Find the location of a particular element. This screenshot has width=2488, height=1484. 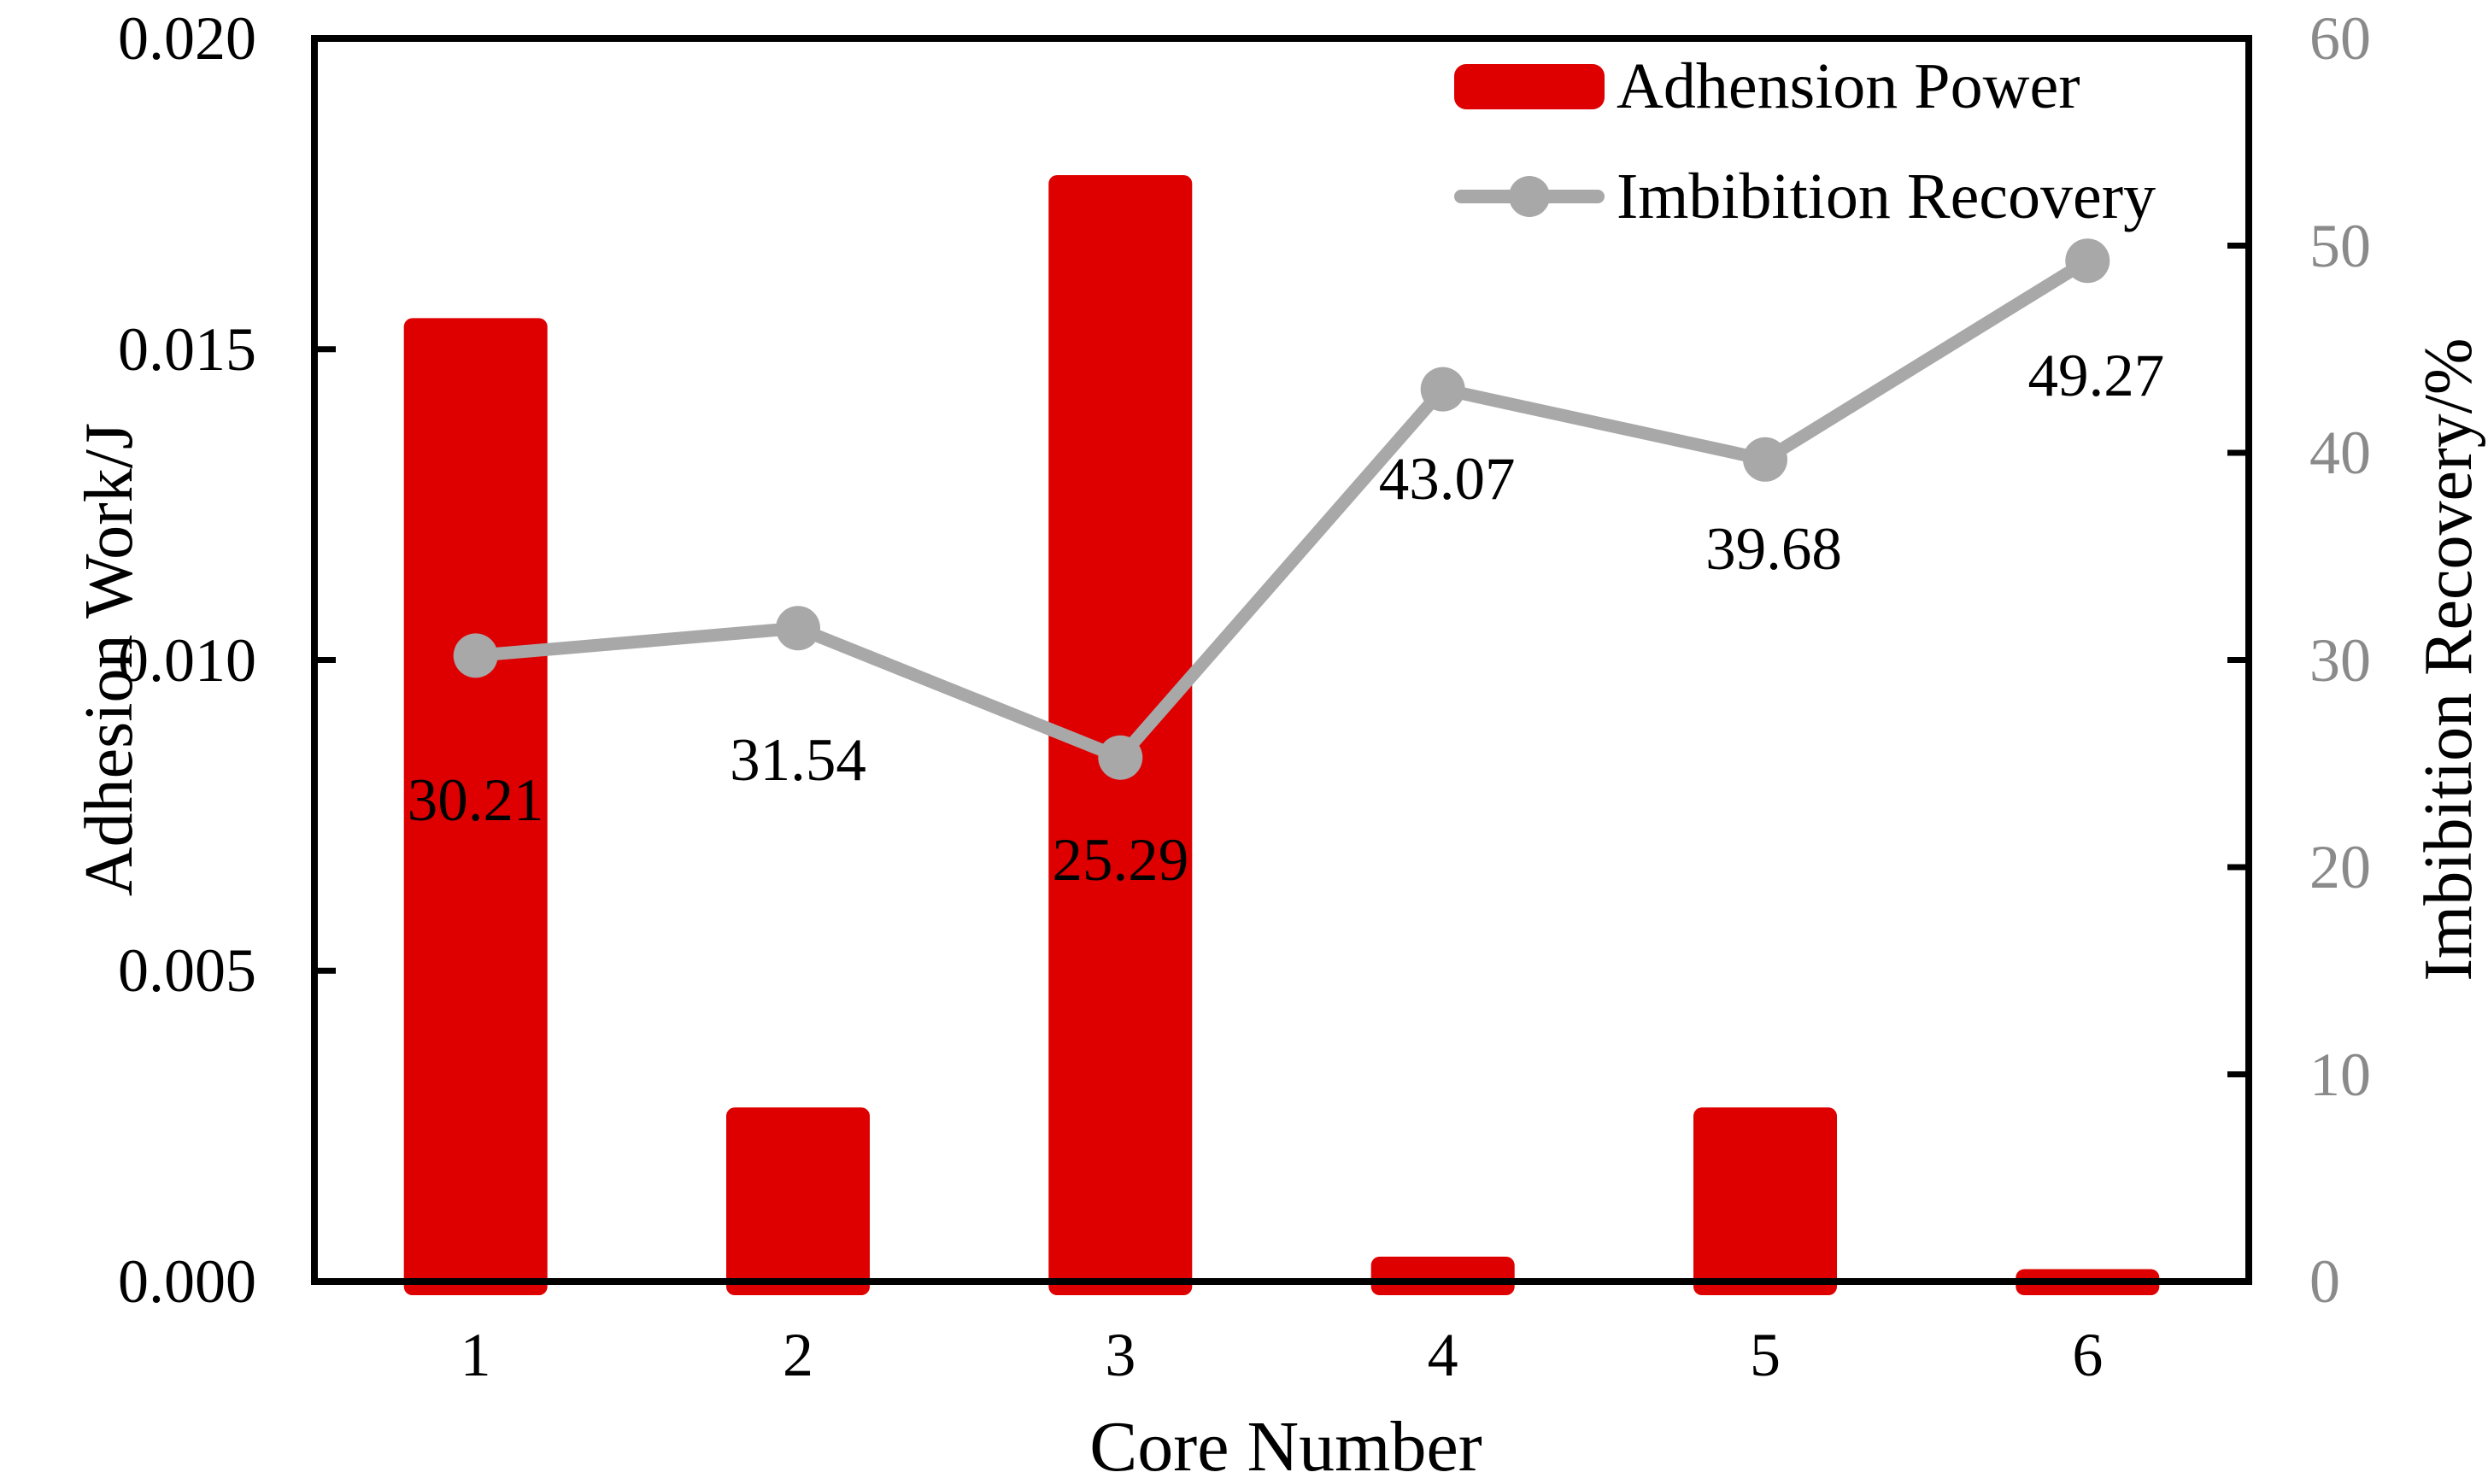

y-axis-left-tick-label-0.000: 0.000 is located at coordinates (187, 1281).